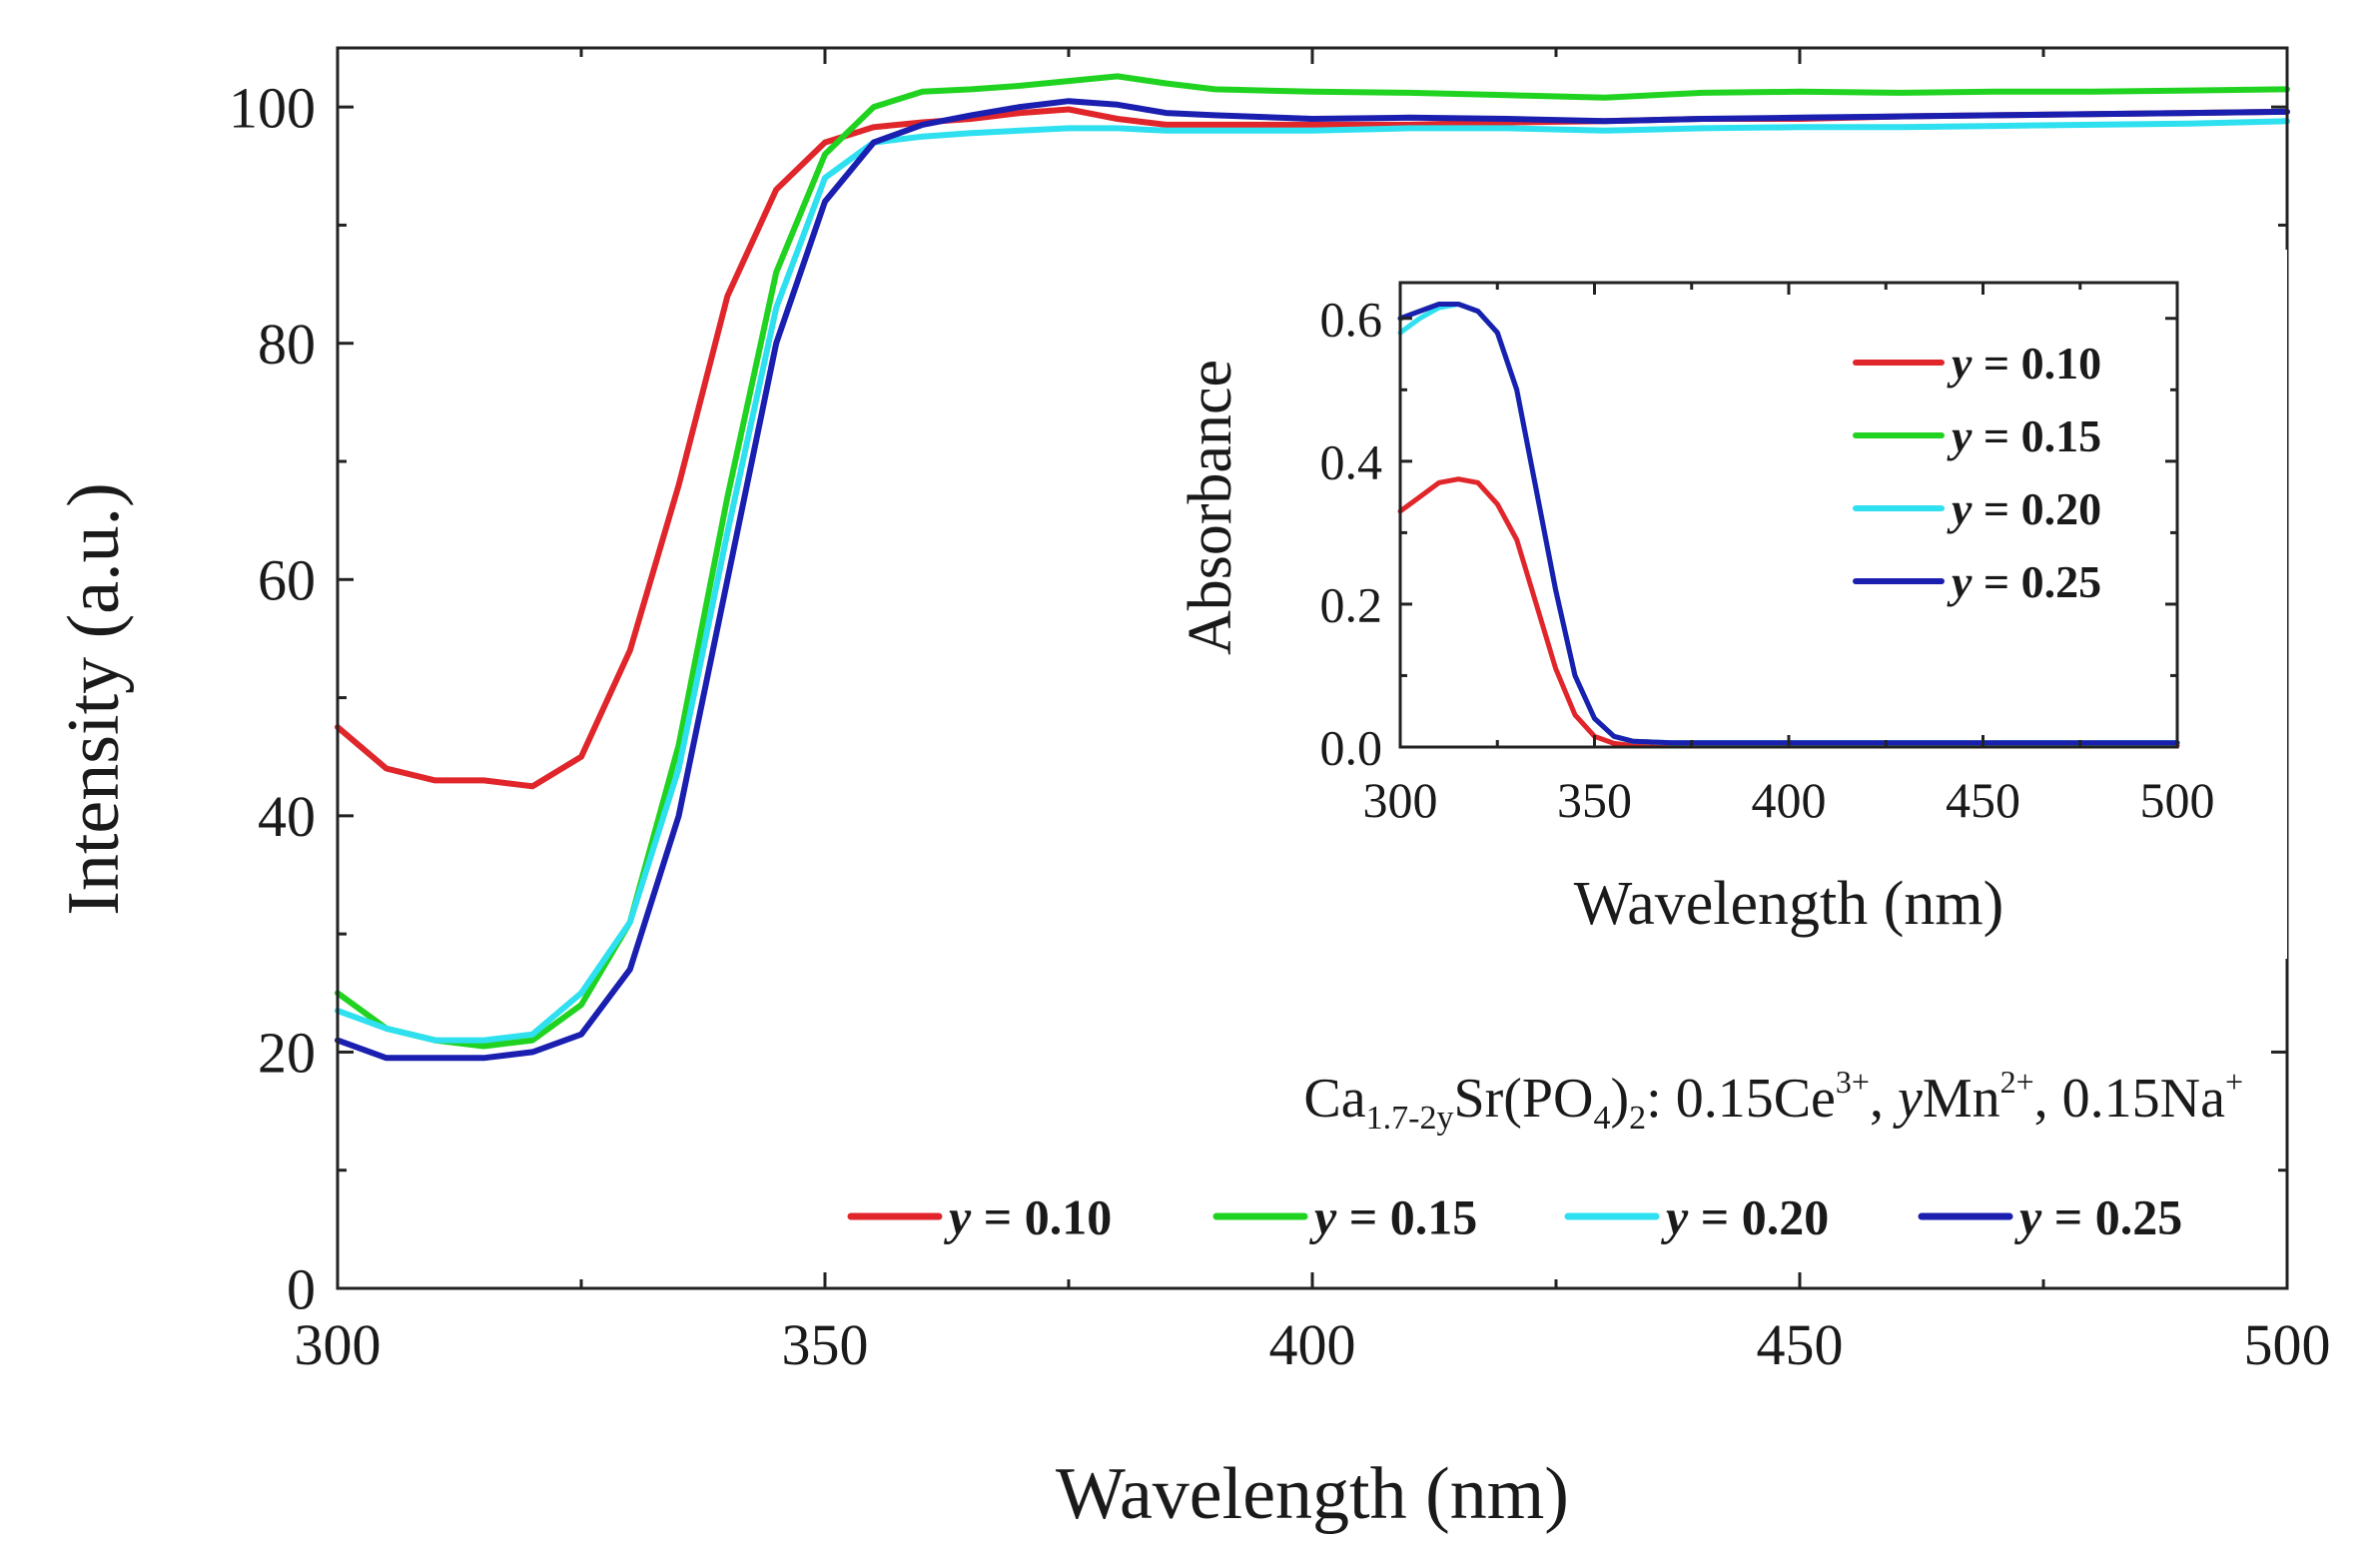 The image size is (2380, 1559). What do you see at coordinates (287, 580) in the screenshot?
I see `main-y-tick-label: 60` at bounding box center [287, 580].